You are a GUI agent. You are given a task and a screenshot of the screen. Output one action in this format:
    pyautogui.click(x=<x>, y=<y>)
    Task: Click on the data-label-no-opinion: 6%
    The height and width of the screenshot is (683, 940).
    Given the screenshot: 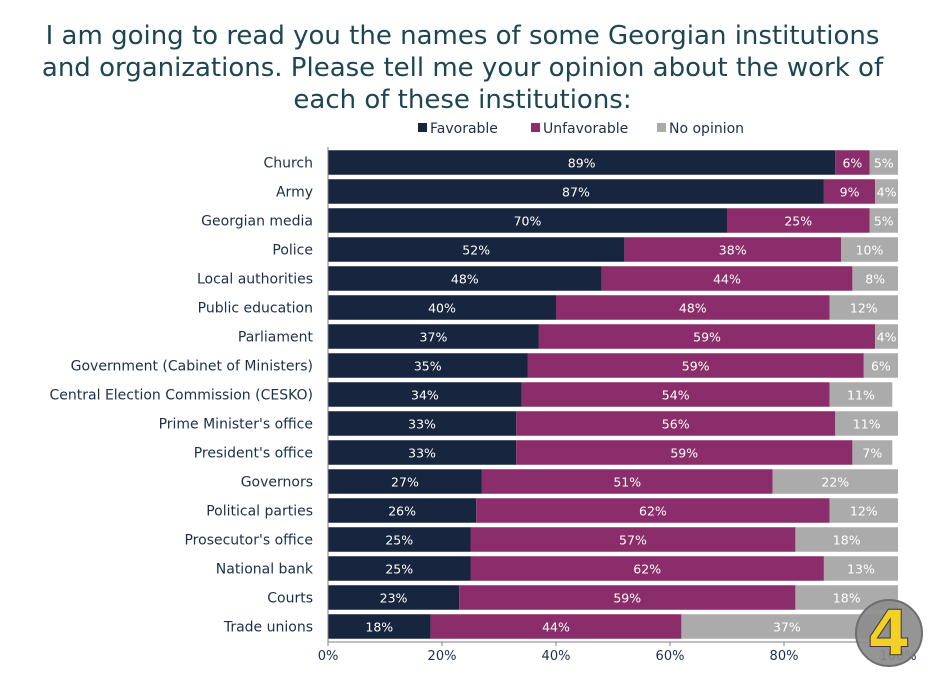 What is the action you would take?
    pyautogui.click(x=881, y=366)
    